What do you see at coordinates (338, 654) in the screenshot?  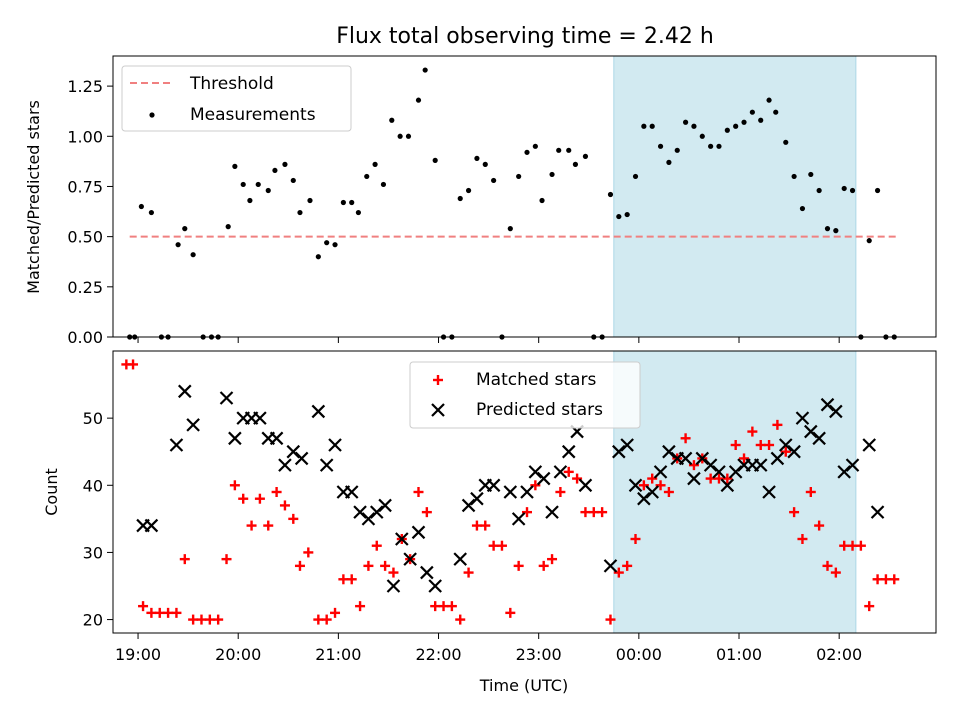 I see `x-tick-label: 21:00` at bounding box center [338, 654].